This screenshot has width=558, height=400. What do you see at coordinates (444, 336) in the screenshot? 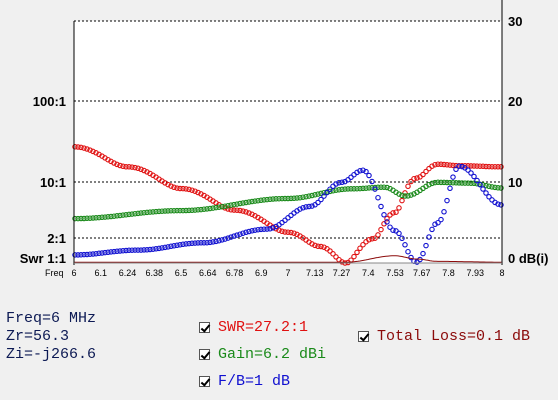
I see `total-loss-legend: Total Loss=0.1 dB` at bounding box center [444, 336].